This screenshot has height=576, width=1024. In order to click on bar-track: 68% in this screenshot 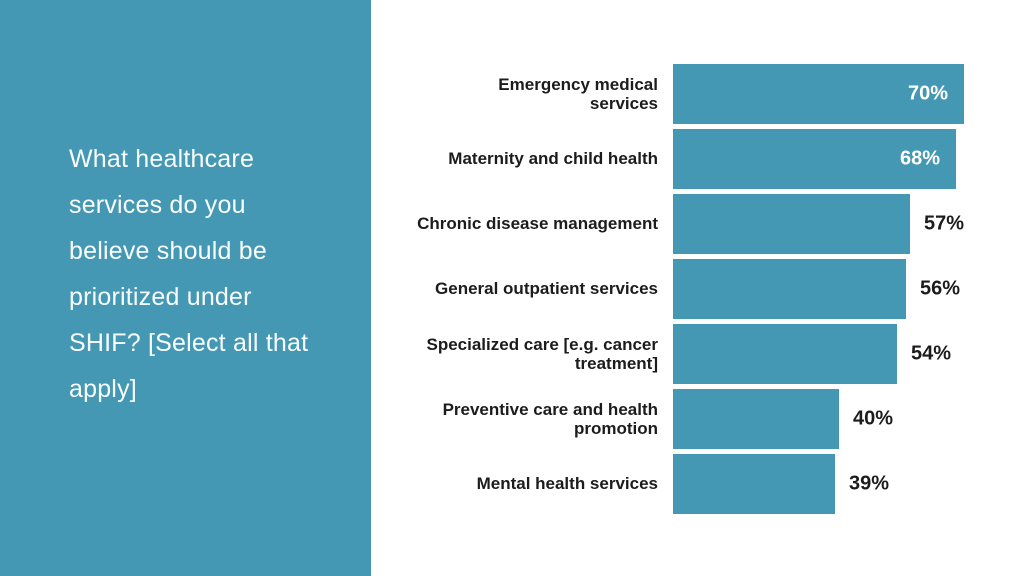, I will do `click(848, 158)`.